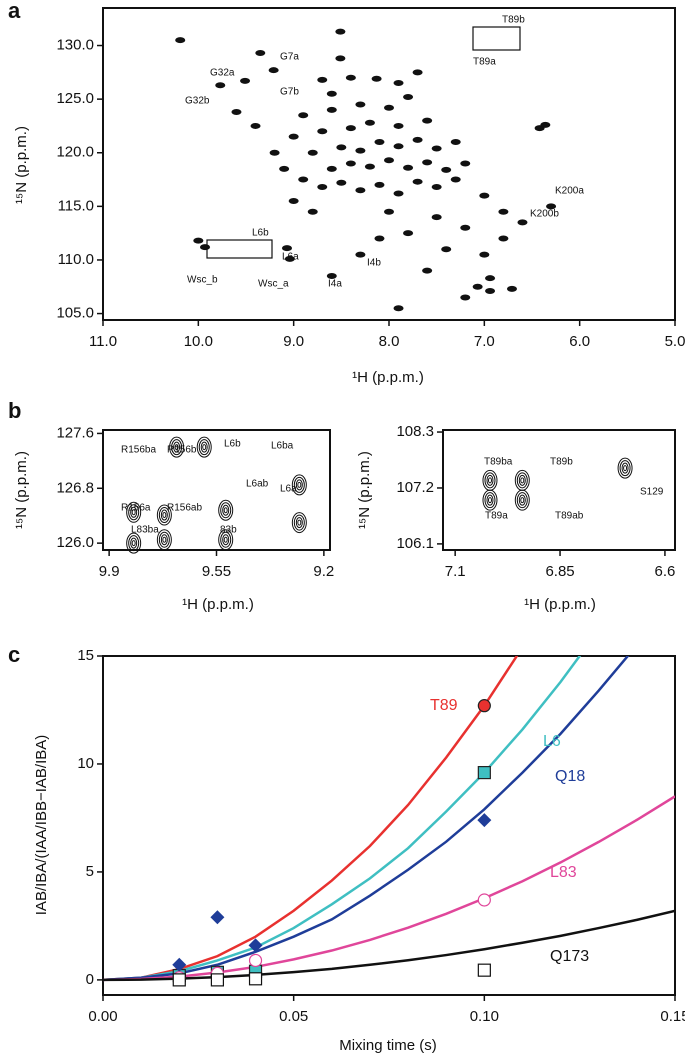  I want to click on x-tick-label: 0.00, so click(102, 1016).